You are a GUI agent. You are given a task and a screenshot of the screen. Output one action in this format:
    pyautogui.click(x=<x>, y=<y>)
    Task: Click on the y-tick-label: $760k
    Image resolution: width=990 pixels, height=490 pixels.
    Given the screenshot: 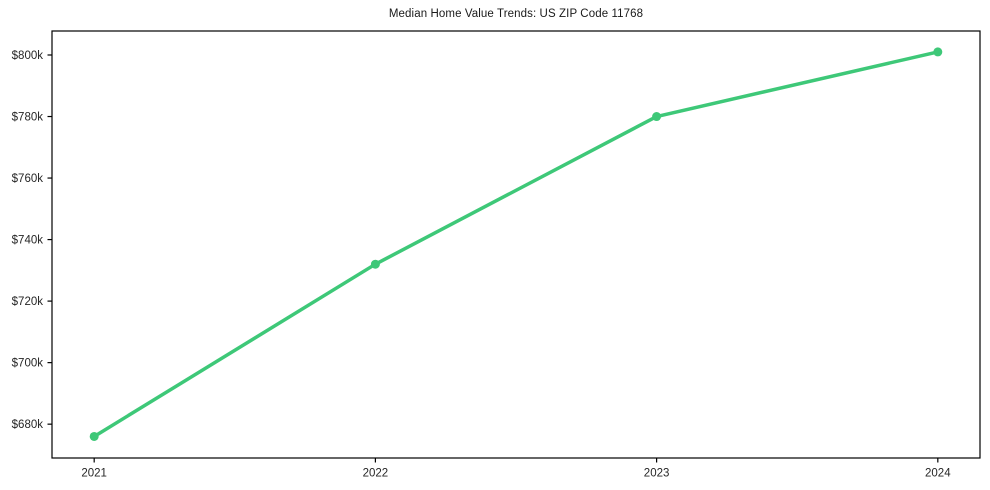 What is the action you would take?
    pyautogui.click(x=28, y=179)
    